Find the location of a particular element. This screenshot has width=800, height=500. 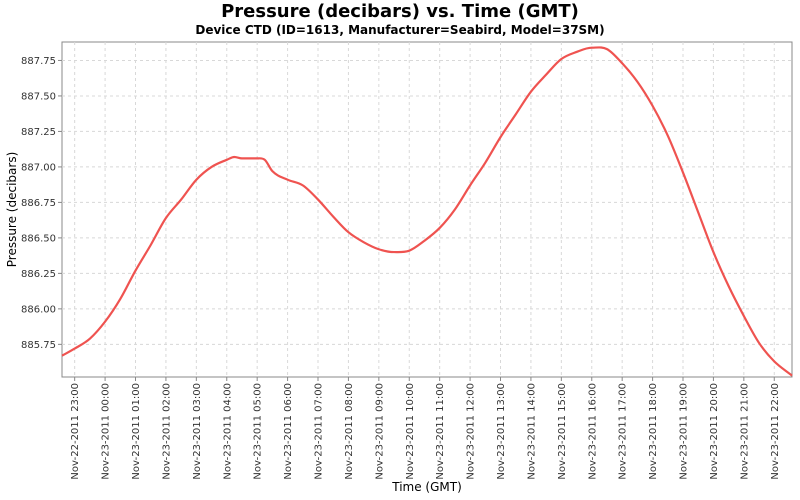

x-tick-label: Nov-23-2011 08:00 is located at coordinates (349, 431).